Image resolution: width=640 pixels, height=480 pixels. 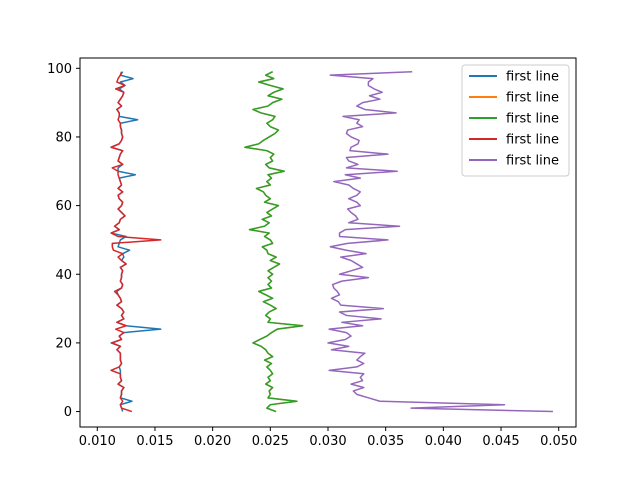 I want to click on x-tick-label: 0.020, so click(x=212, y=441).